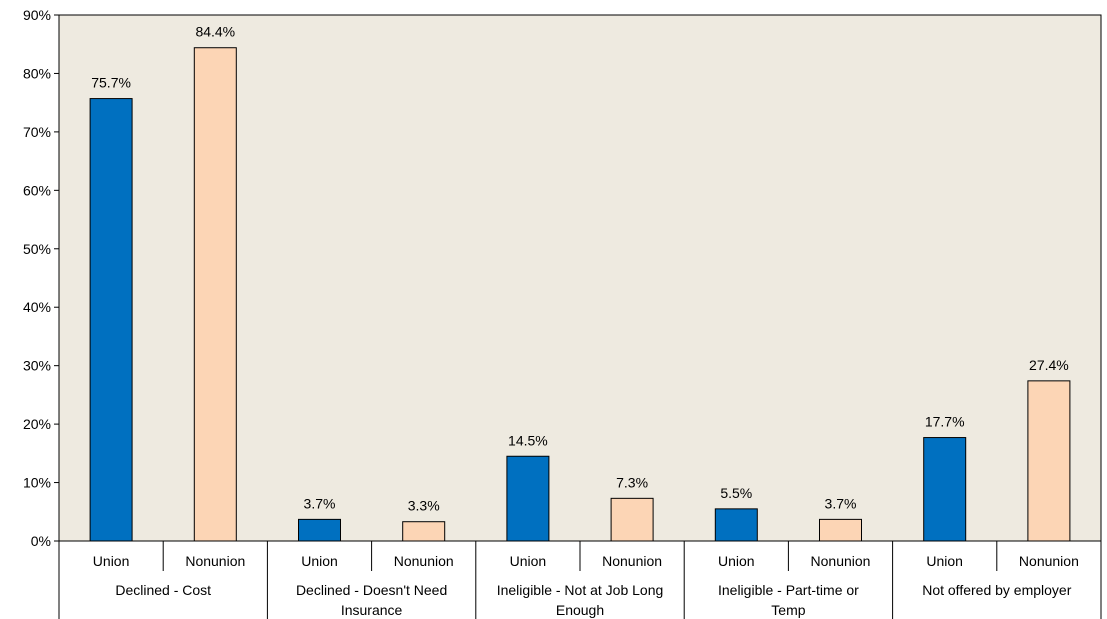 This screenshot has width=1107, height=619. Describe the element at coordinates (580, 610) in the screenshot. I see `x-group-label: Enough` at that location.